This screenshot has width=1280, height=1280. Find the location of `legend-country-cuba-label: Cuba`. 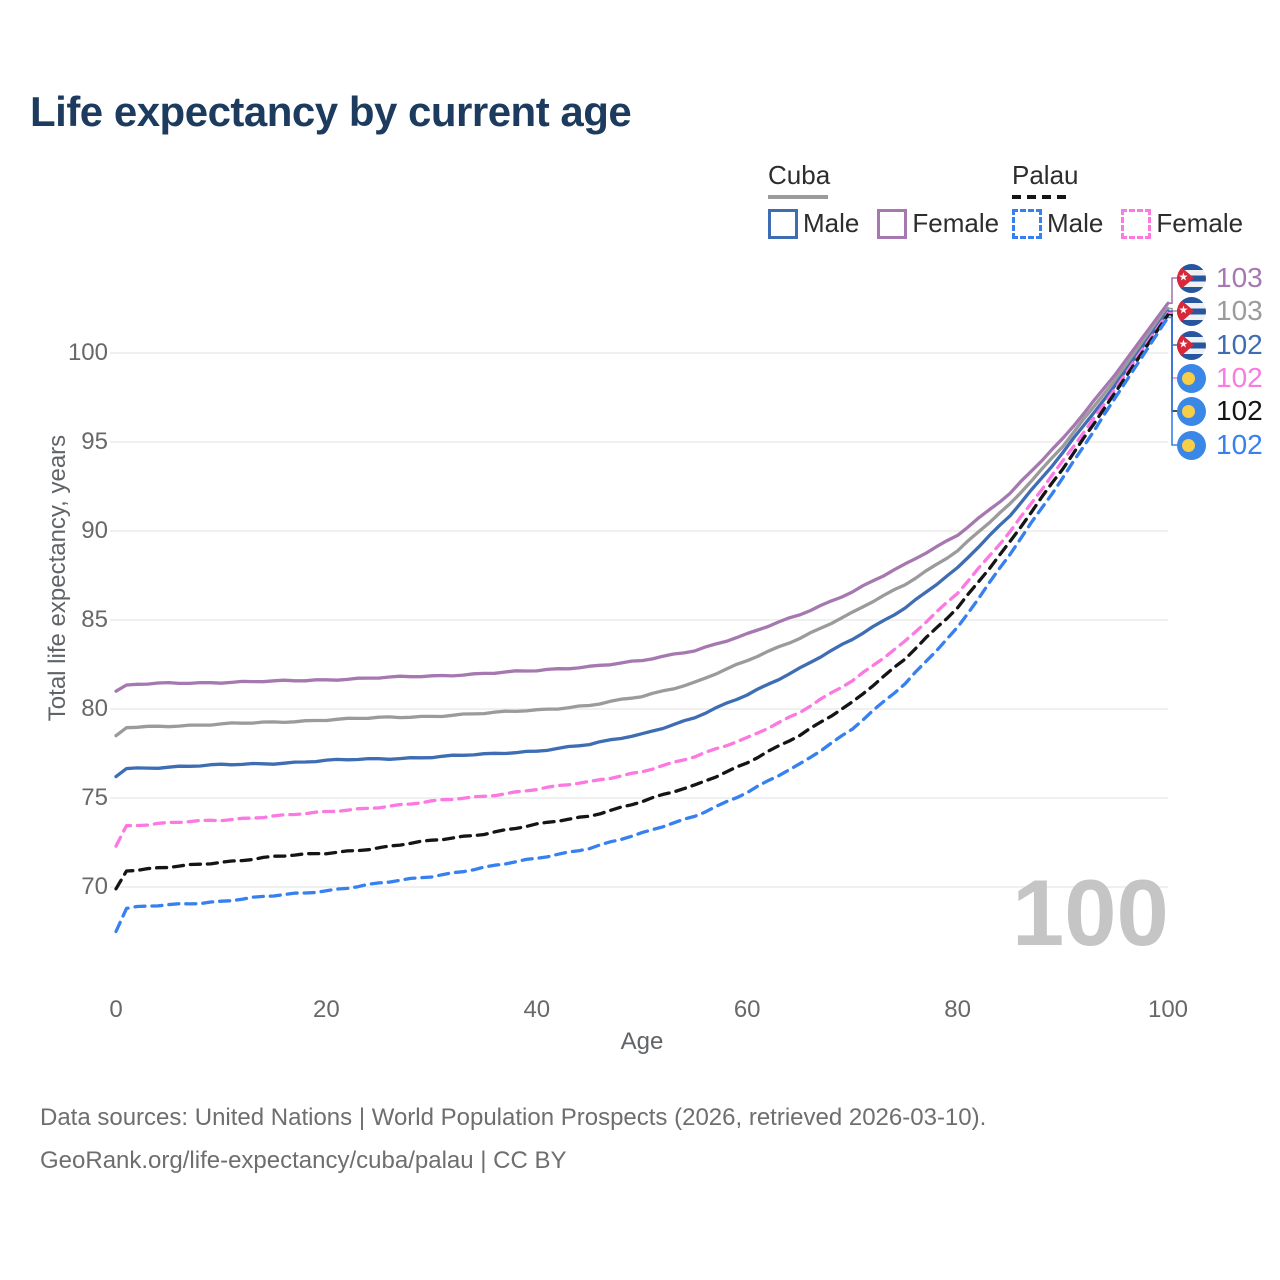

legend-country-cuba-label: Cuba is located at coordinates (799, 175).